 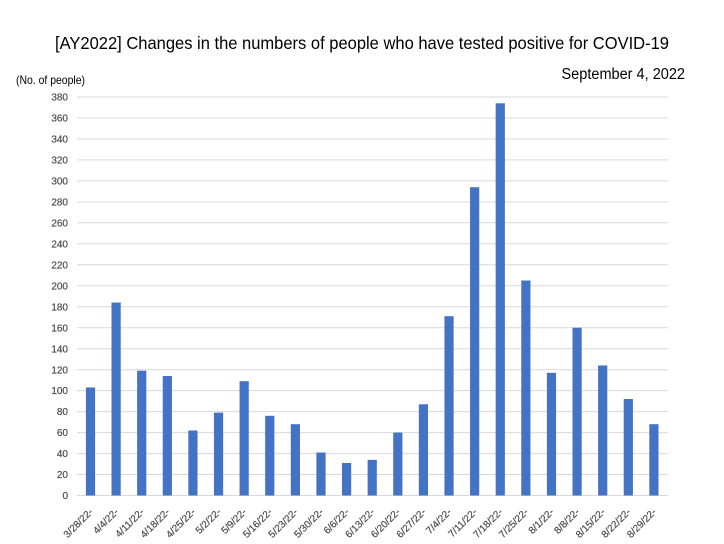 What do you see at coordinates (59, 328) in the screenshot?
I see `svg-text: 160` at bounding box center [59, 328].